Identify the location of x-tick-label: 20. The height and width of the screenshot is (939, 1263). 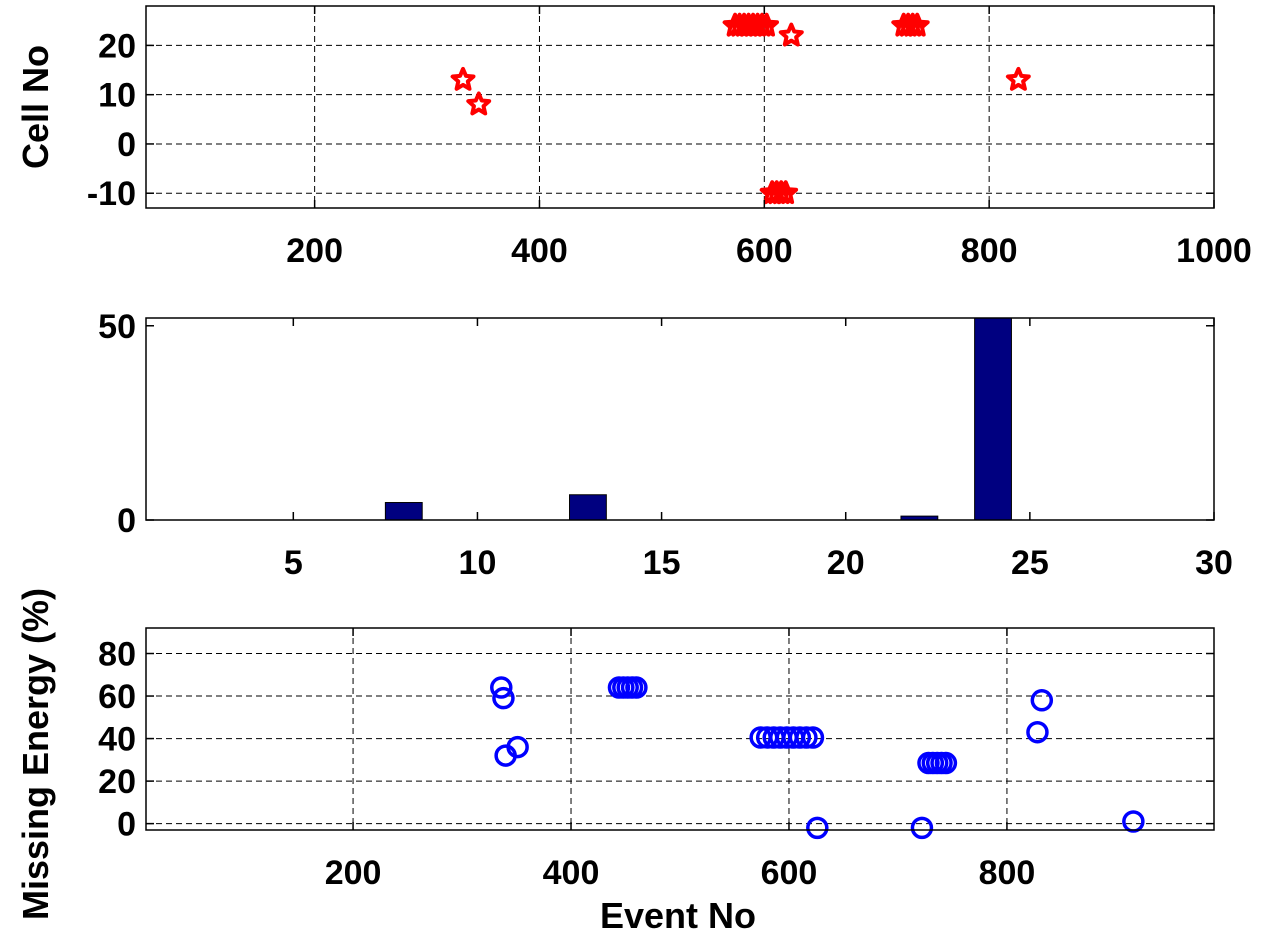
(846, 563).